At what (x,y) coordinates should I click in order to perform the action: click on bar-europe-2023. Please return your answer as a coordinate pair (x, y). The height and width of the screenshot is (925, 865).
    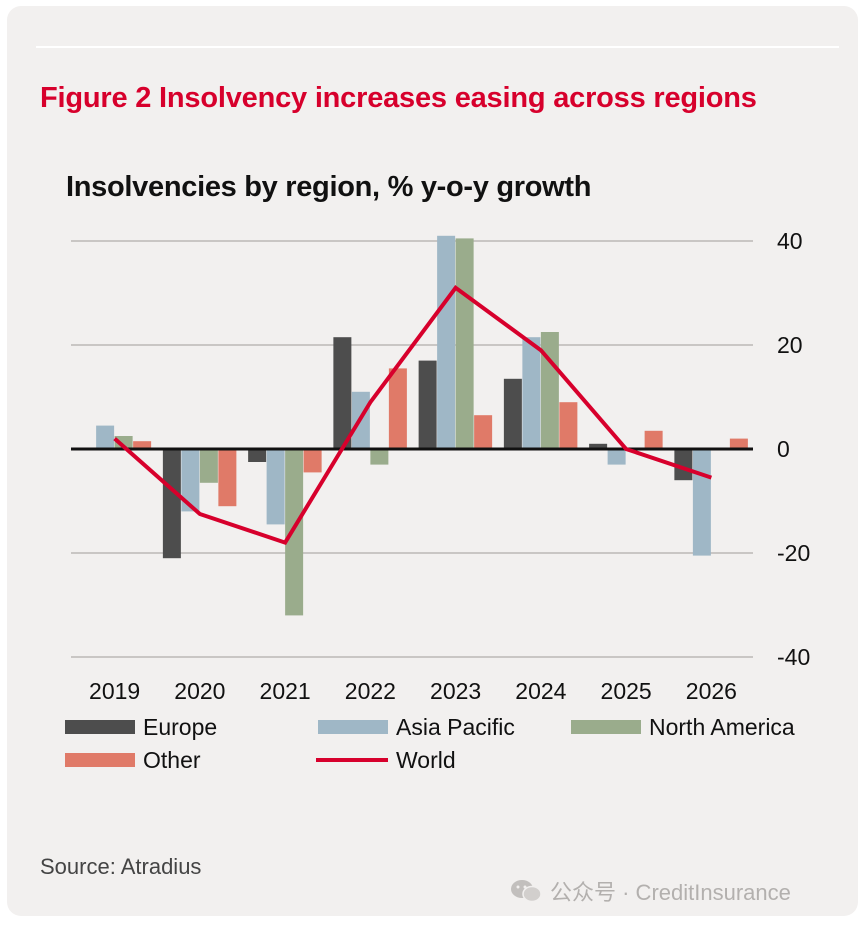
    Looking at the image, I should click on (427, 404).